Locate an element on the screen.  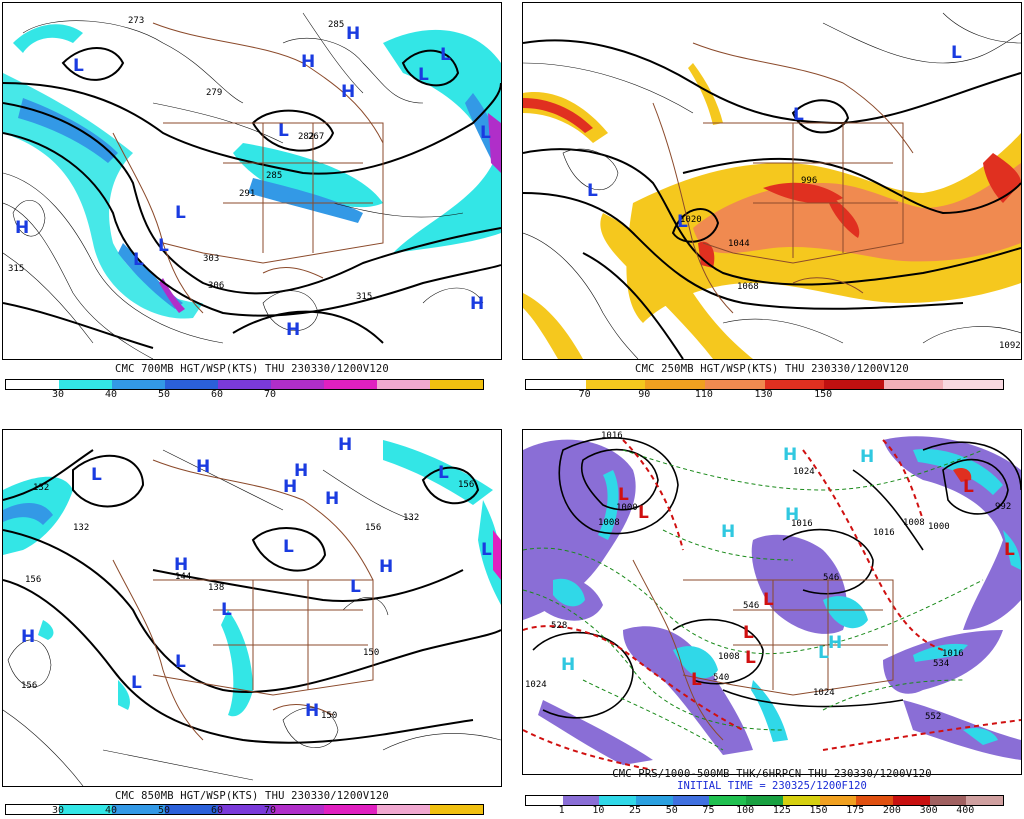
contour-label: 1024 is located at coordinates (804, 472).